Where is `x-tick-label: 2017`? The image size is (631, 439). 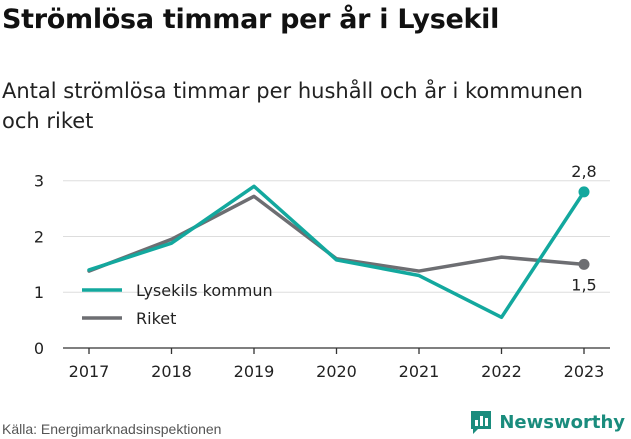 x-tick-label: 2017 is located at coordinates (89, 371).